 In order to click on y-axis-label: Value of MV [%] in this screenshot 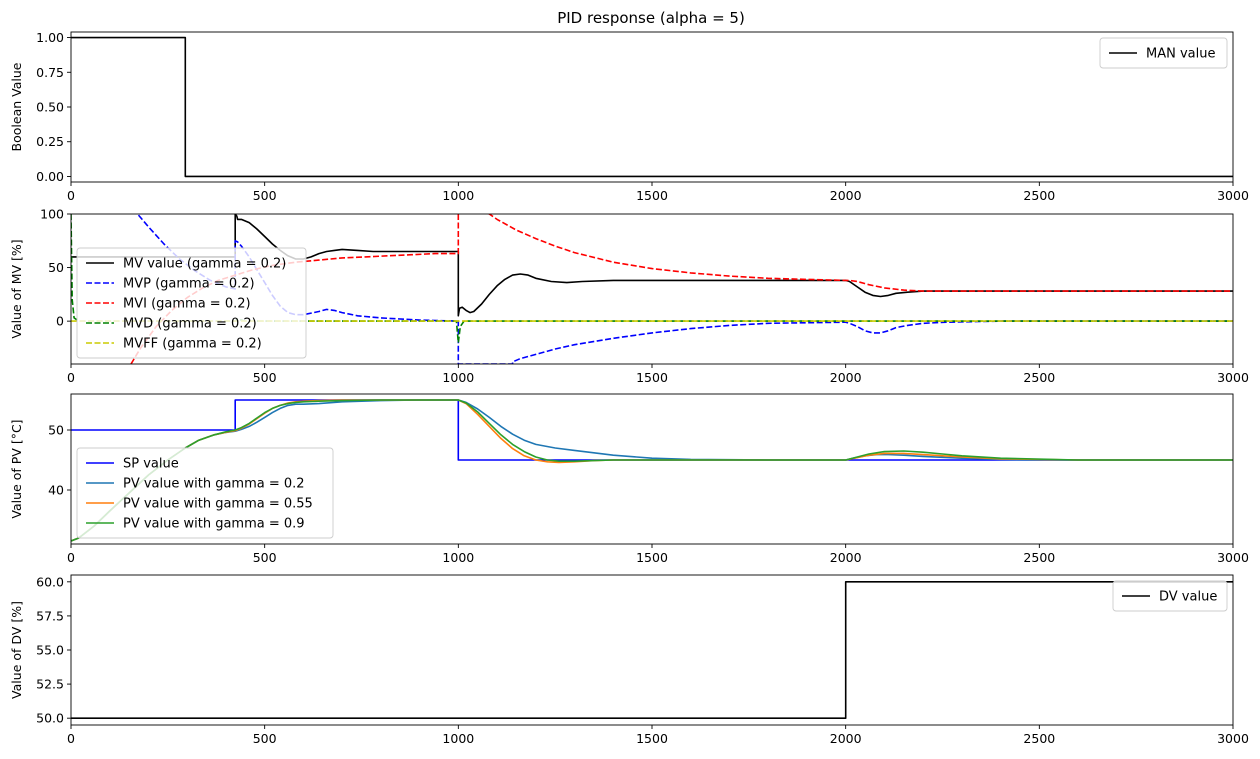, I will do `click(16, 288)`.